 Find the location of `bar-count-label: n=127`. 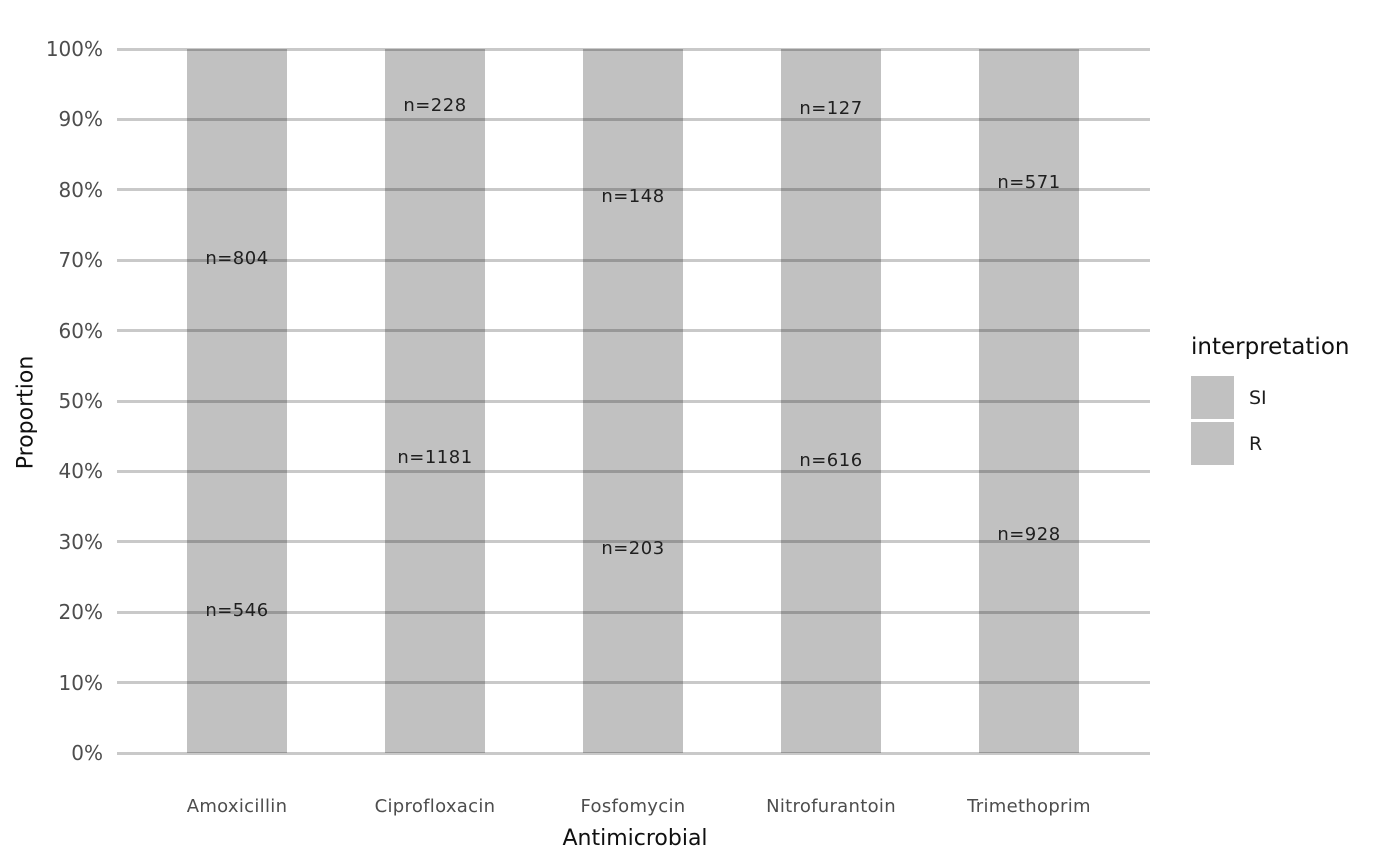

bar-count-label: n=127 is located at coordinates (831, 109).